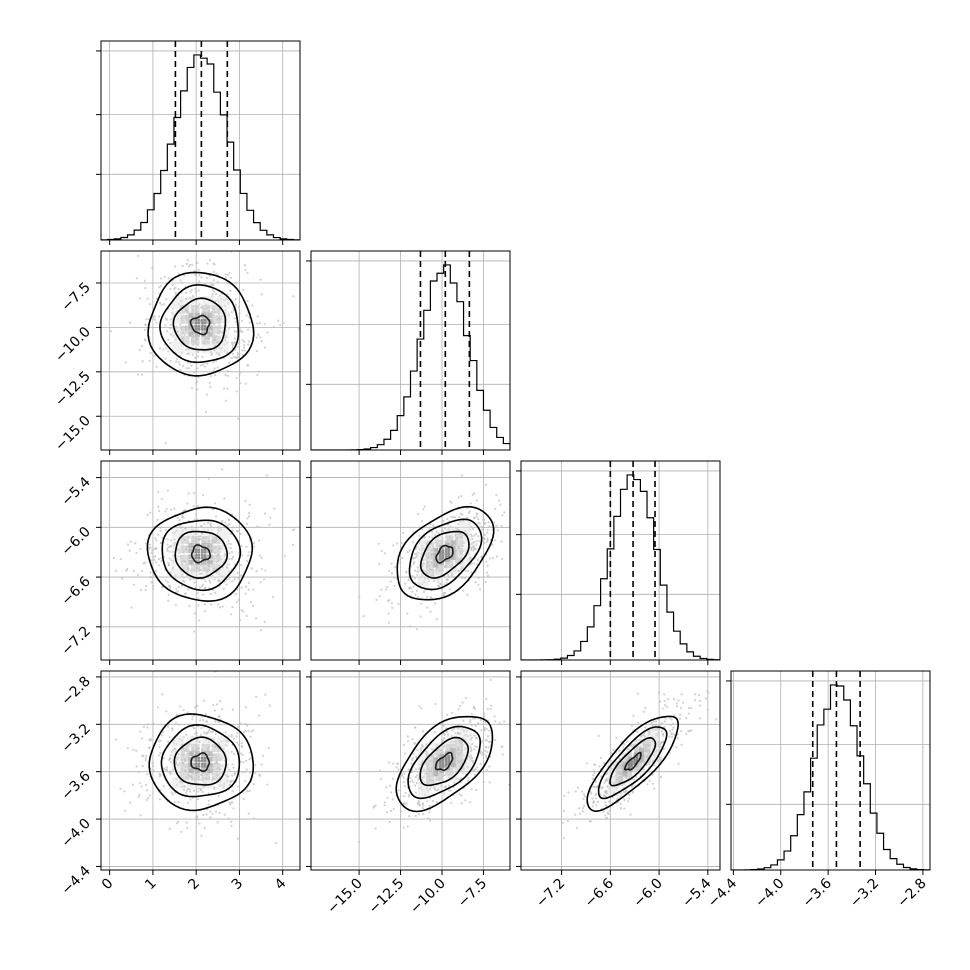  I want to click on x-tick-label: −6.0, so click(648, 893).